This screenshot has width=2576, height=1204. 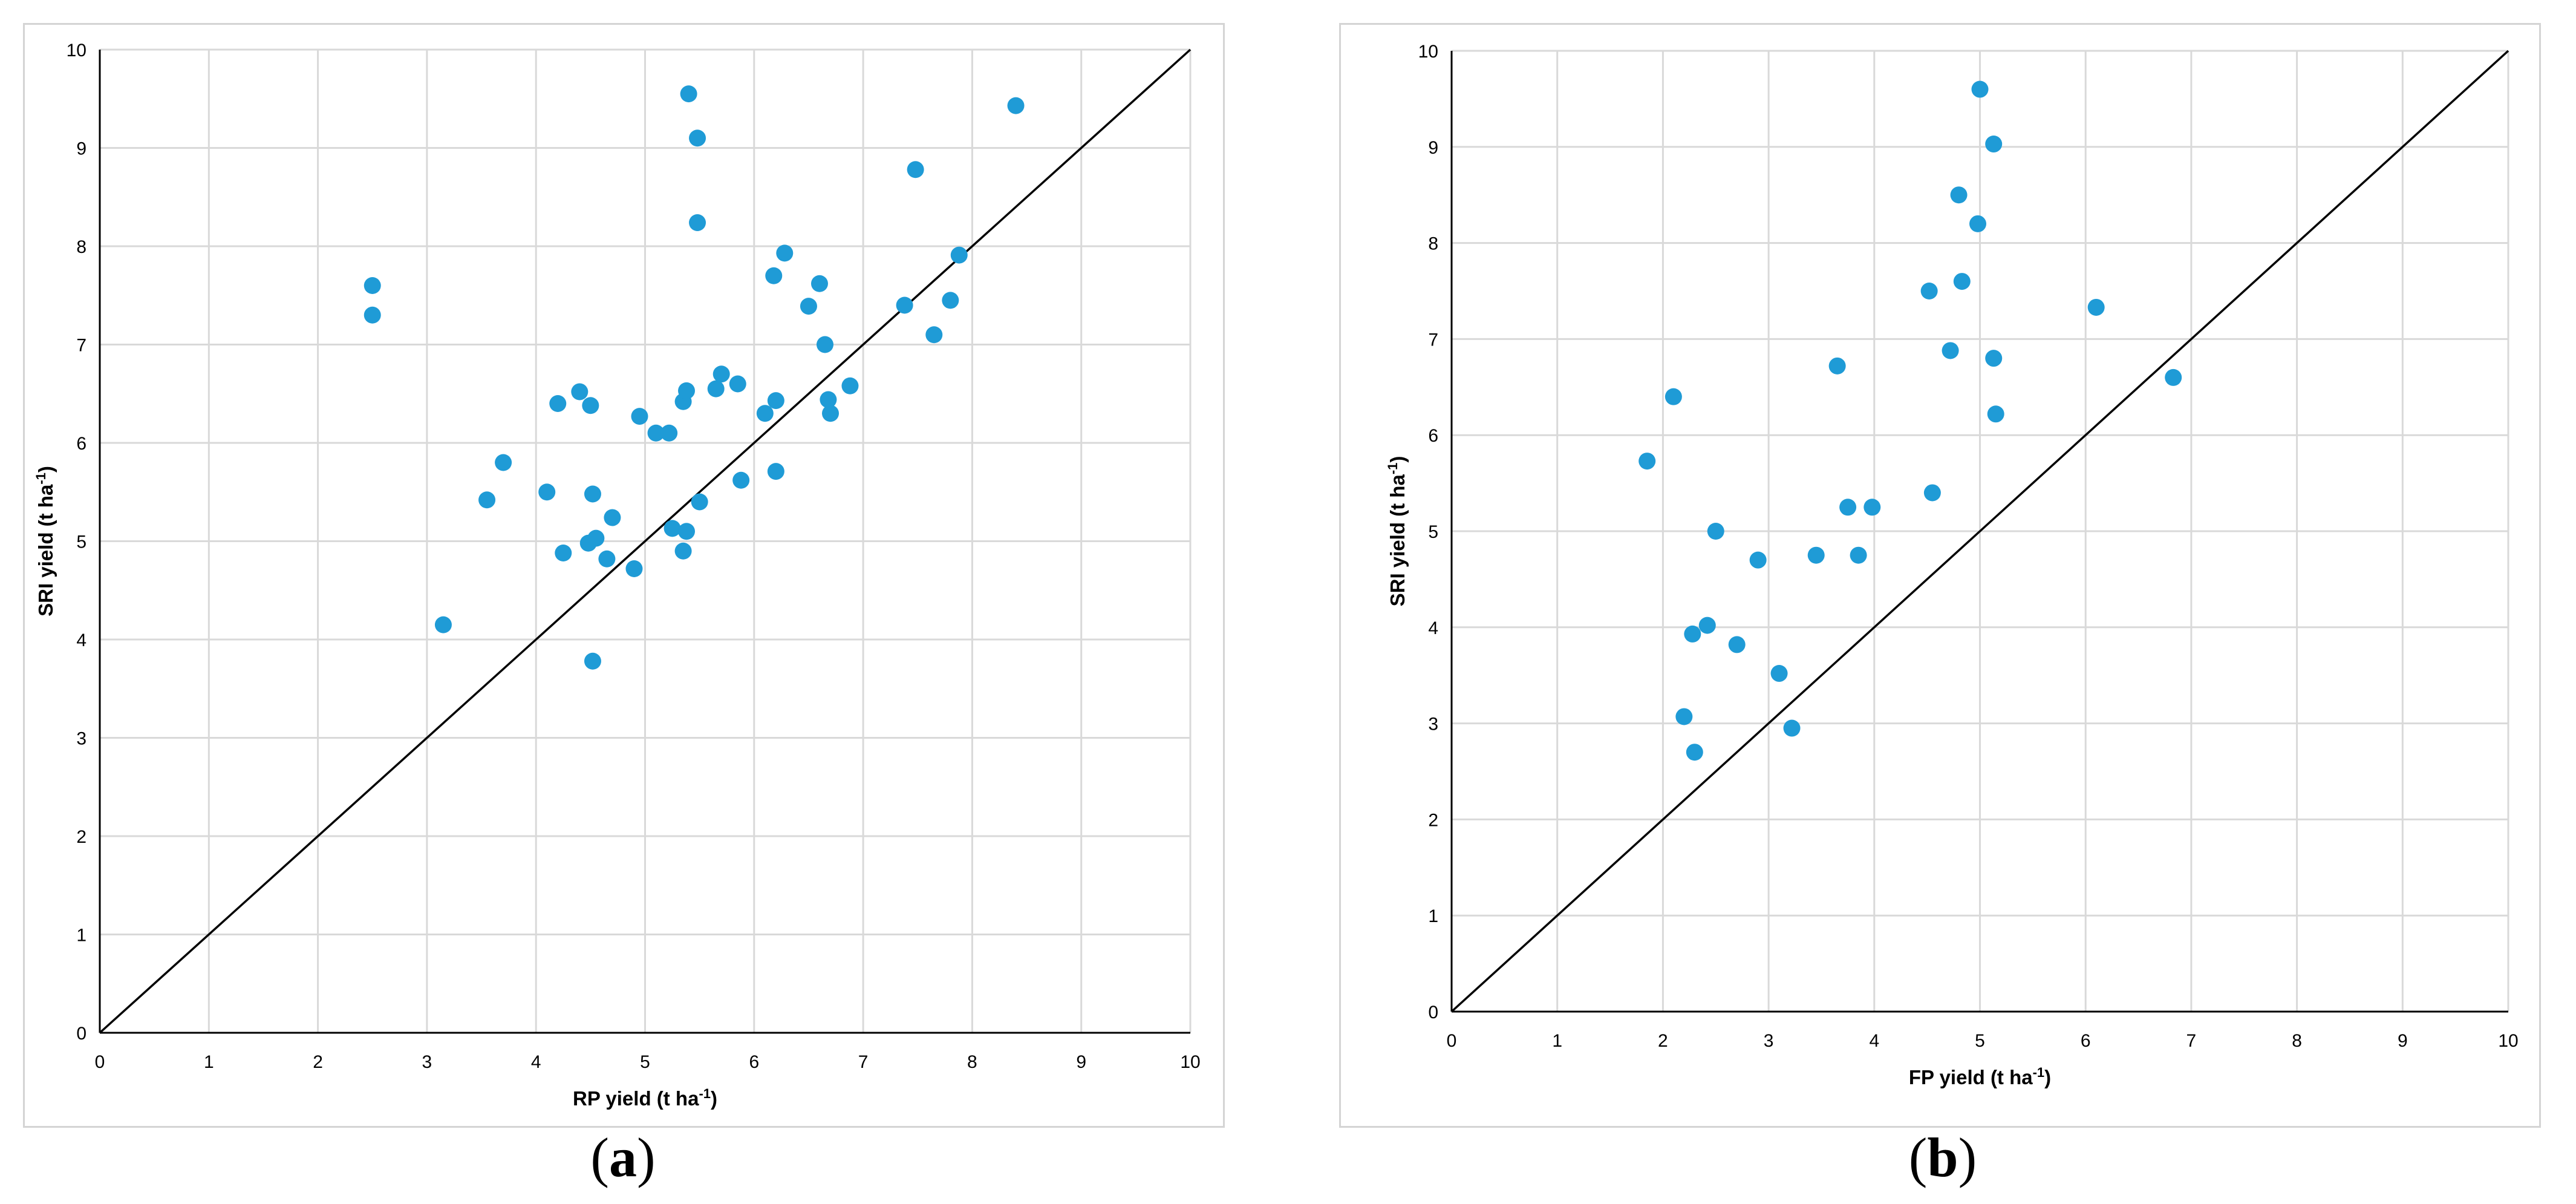 I want to click on panel-label-a-letter: a, so click(x=623, y=1157).